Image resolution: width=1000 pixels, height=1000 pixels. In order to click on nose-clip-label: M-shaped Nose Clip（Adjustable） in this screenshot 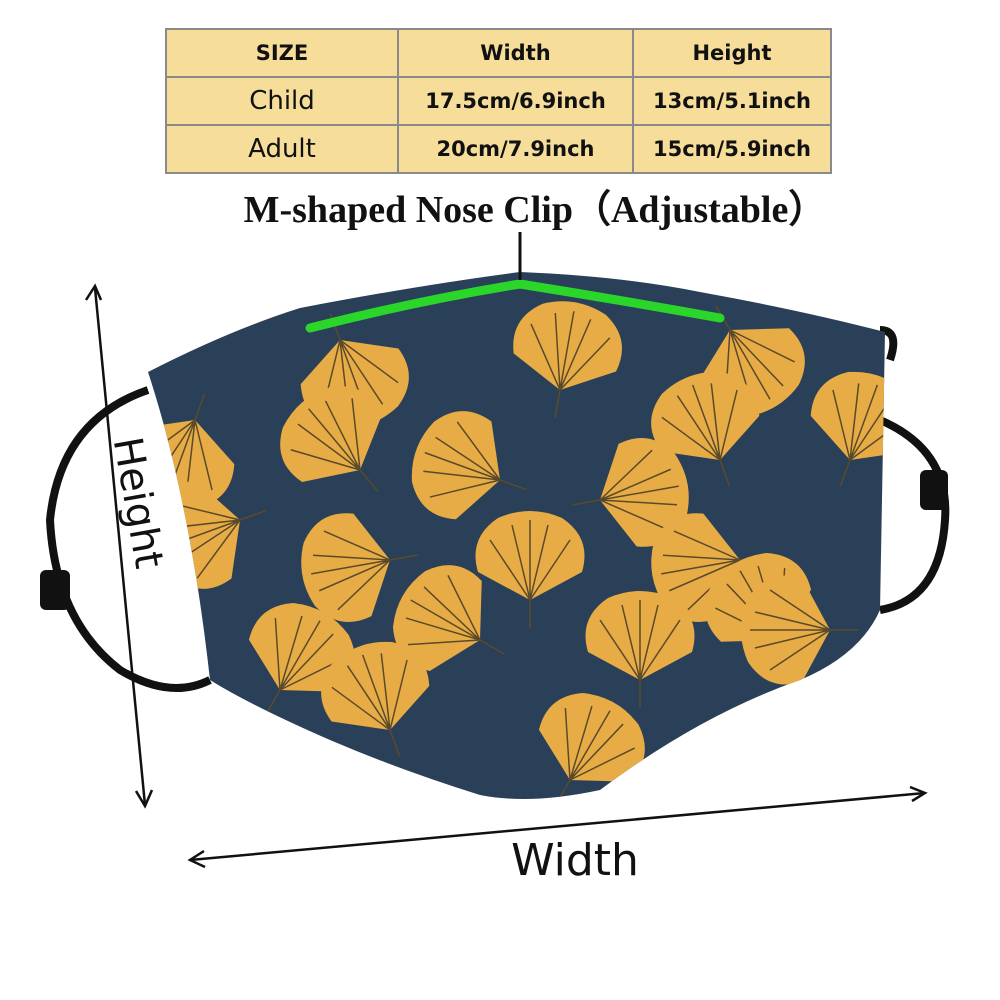, I will do `click(535, 210)`.